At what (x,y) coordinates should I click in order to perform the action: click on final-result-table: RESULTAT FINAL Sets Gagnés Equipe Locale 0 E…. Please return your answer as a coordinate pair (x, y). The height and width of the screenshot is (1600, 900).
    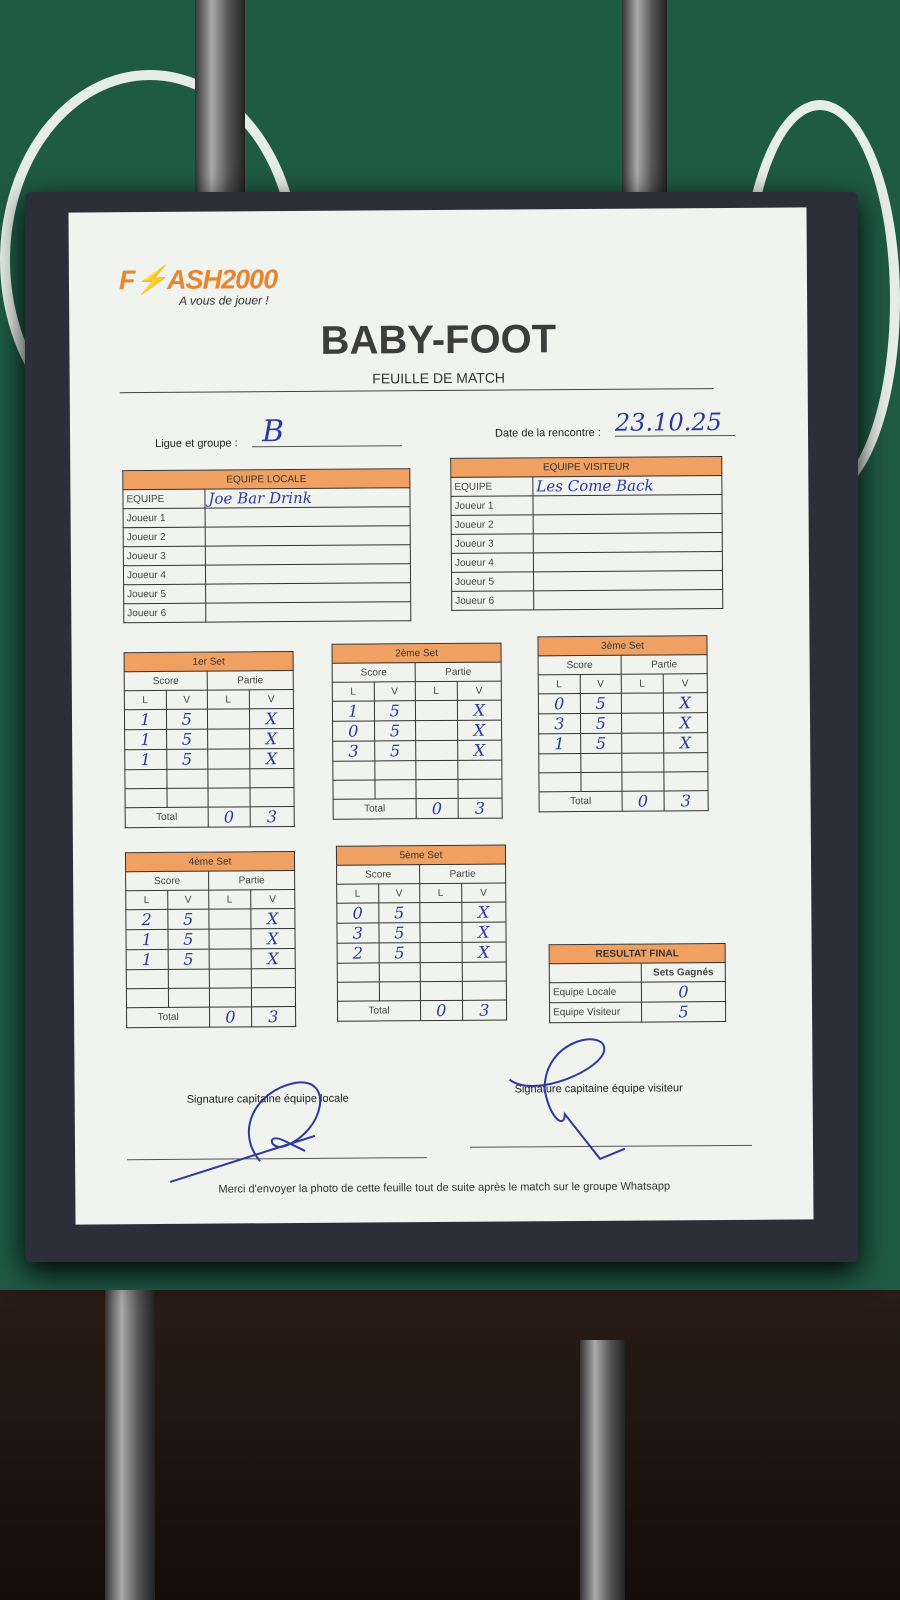
    Looking at the image, I should click on (638, 983).